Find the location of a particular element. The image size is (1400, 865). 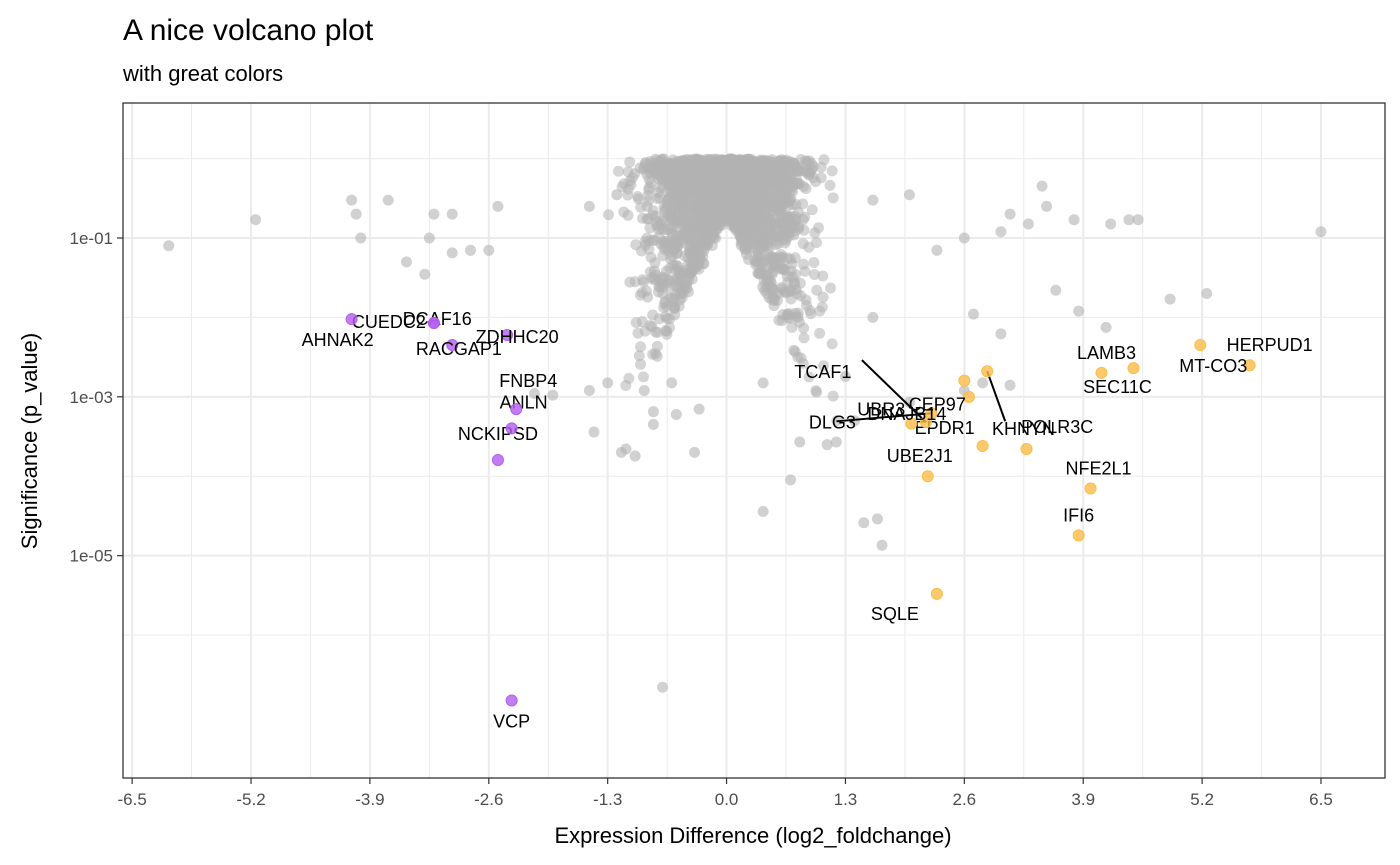

x-tick-label: 3.9 is located at coordinates (1083, 799).